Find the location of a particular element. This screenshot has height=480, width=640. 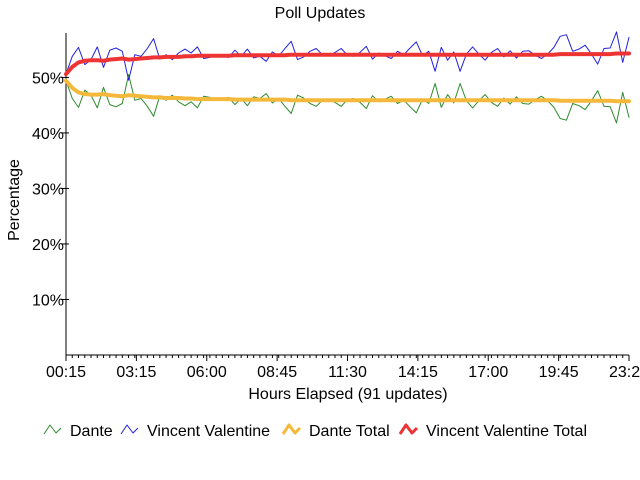

y-tick-label: 50% is located at coordinates (48, 78).